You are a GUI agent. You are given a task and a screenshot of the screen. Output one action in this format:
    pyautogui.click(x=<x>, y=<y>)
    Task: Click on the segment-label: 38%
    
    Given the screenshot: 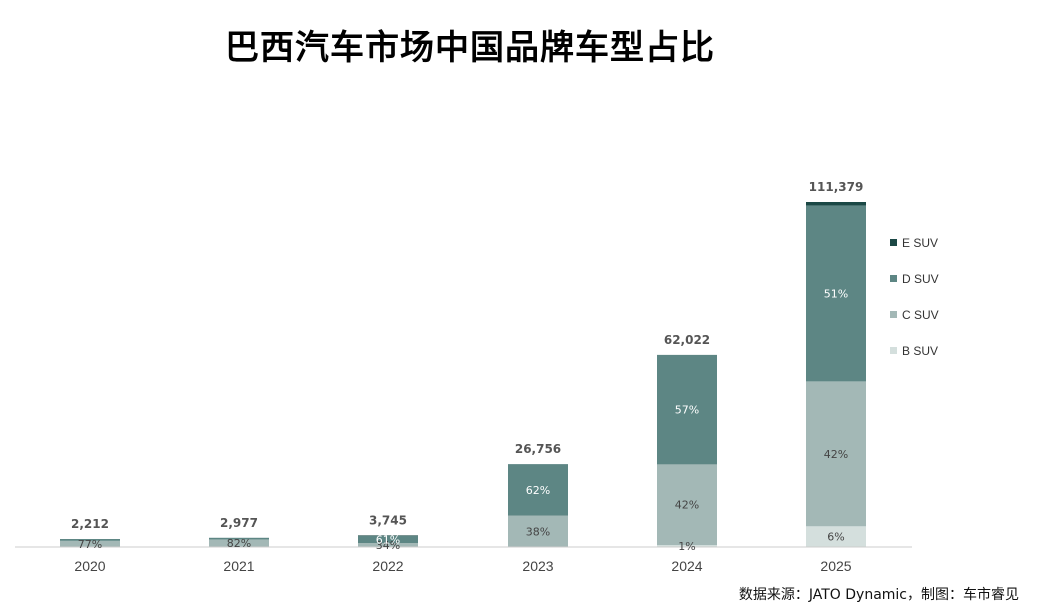 What is the action you would take?
    pyautogui.click(x=538, y=531)
    